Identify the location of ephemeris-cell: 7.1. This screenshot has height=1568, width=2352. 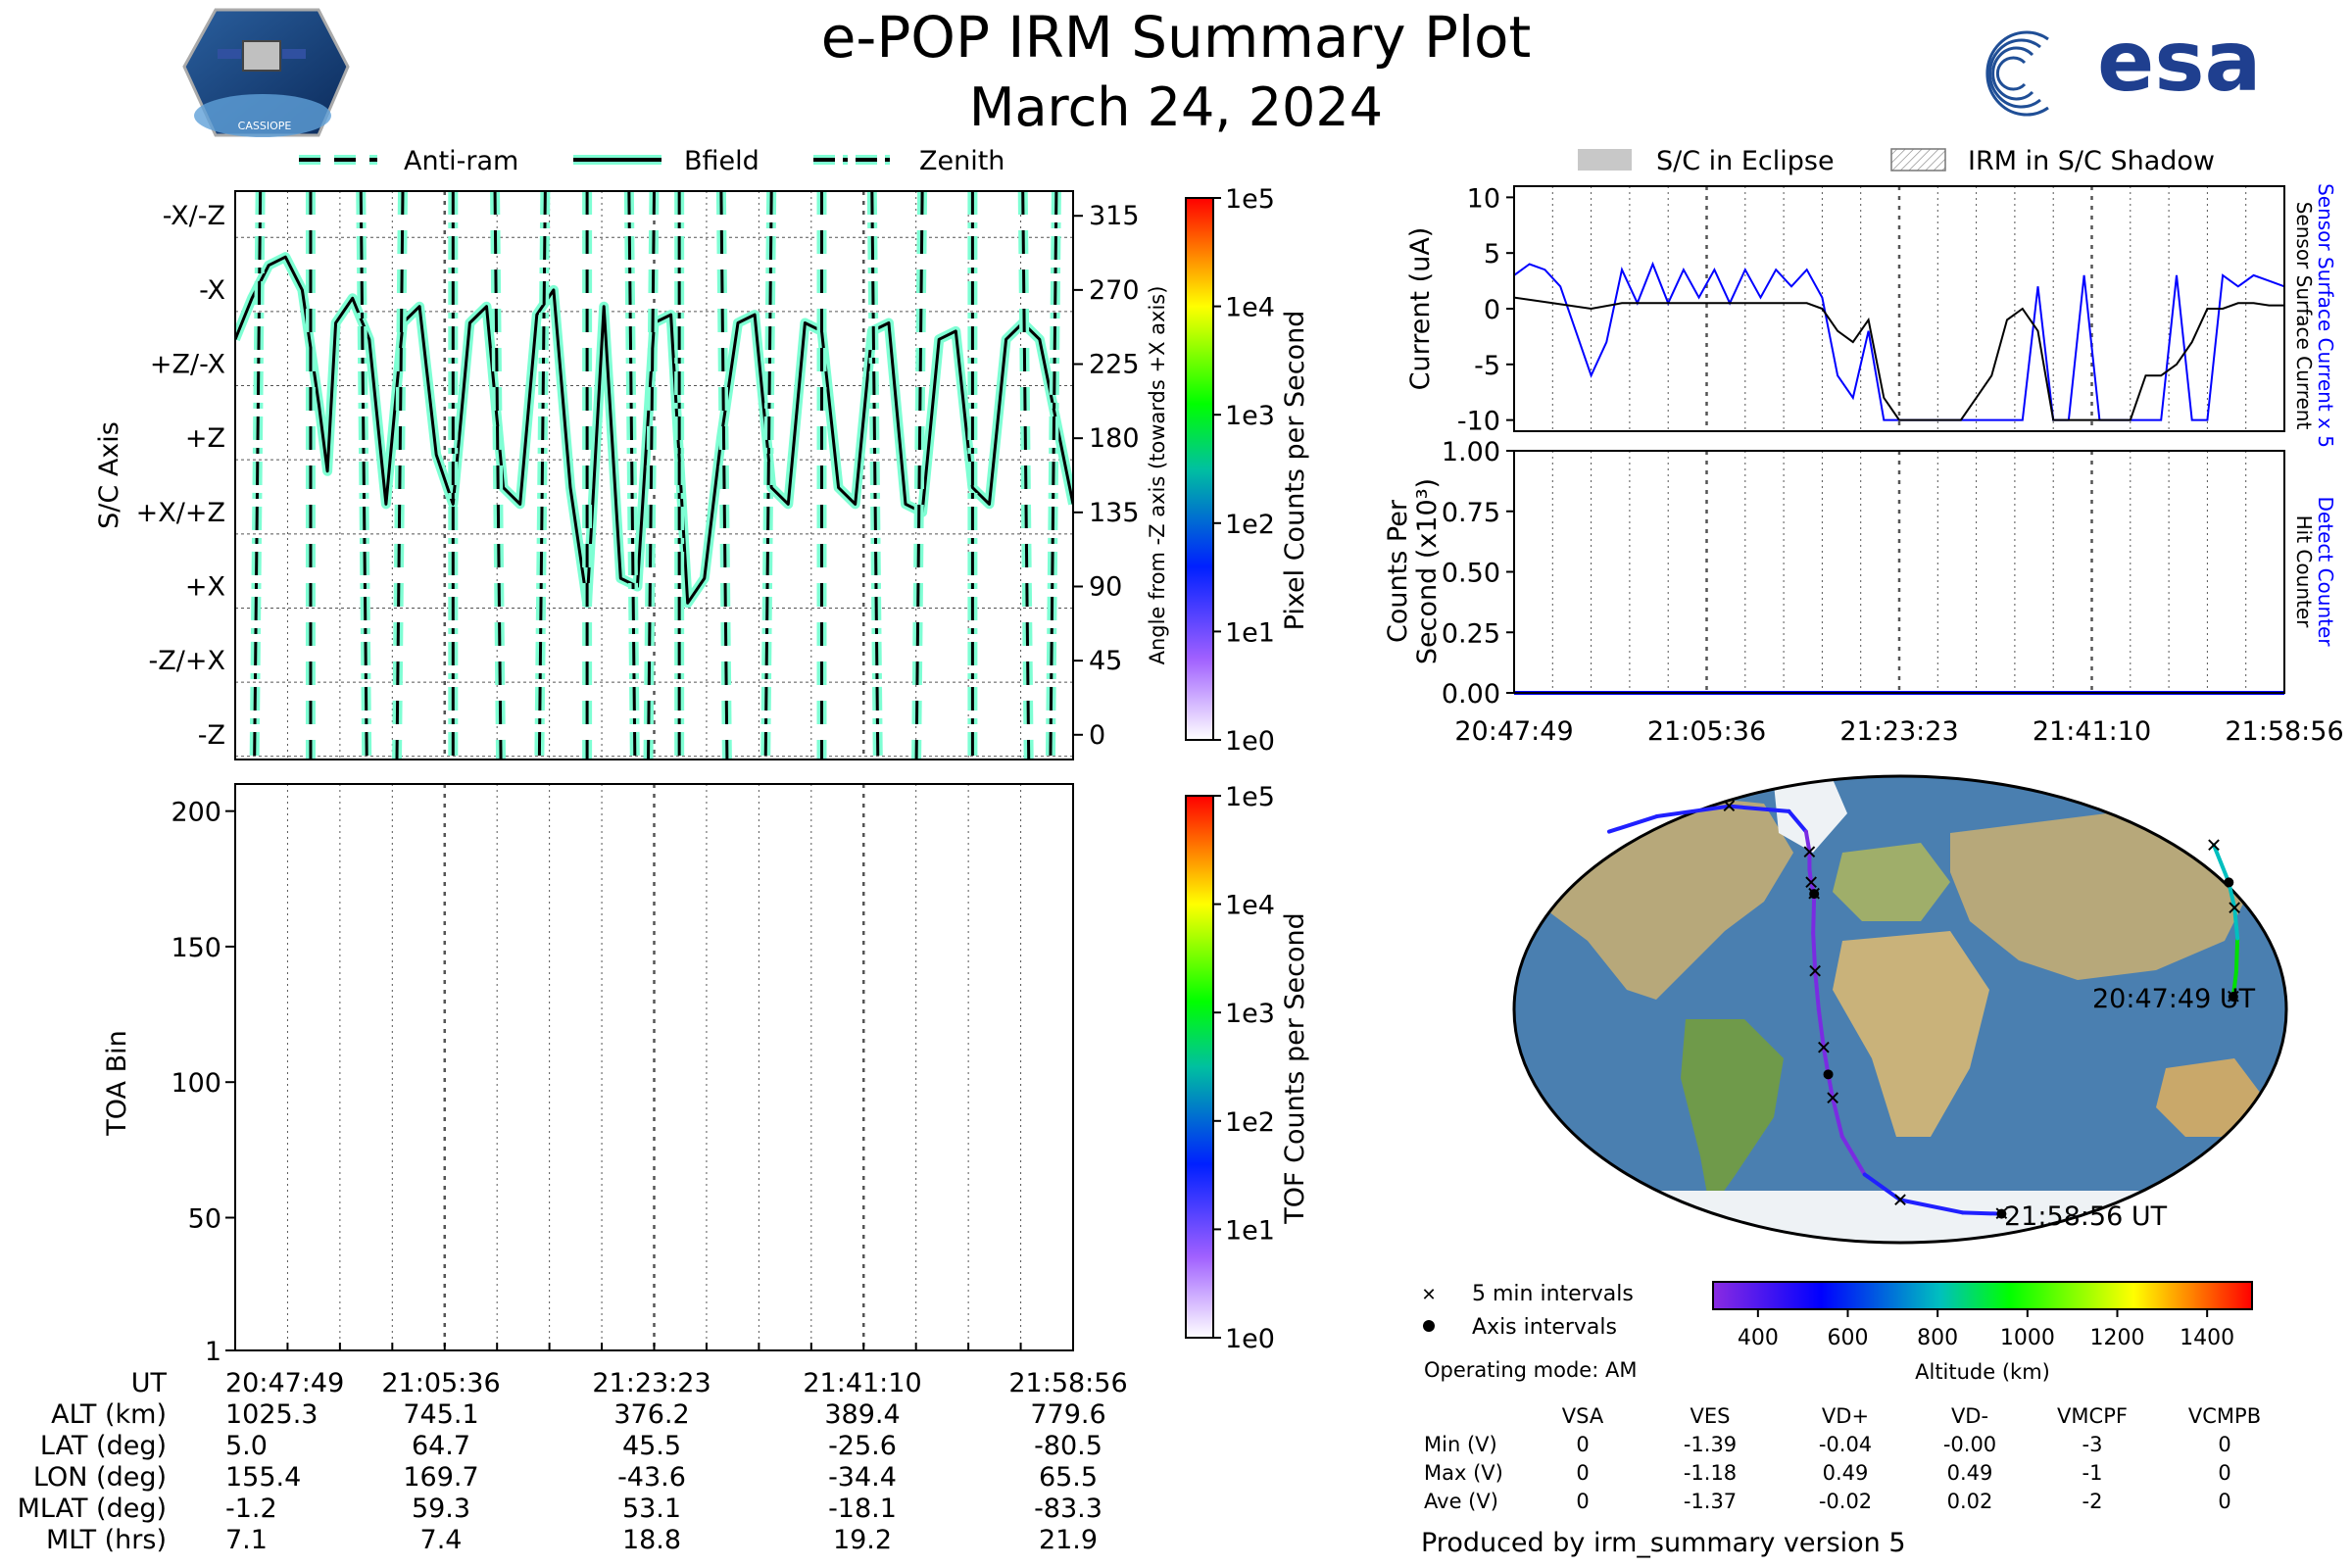
(246, 1540).